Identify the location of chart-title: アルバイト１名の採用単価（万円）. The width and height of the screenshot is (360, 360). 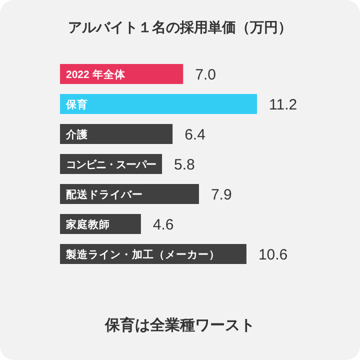
(180, 27).